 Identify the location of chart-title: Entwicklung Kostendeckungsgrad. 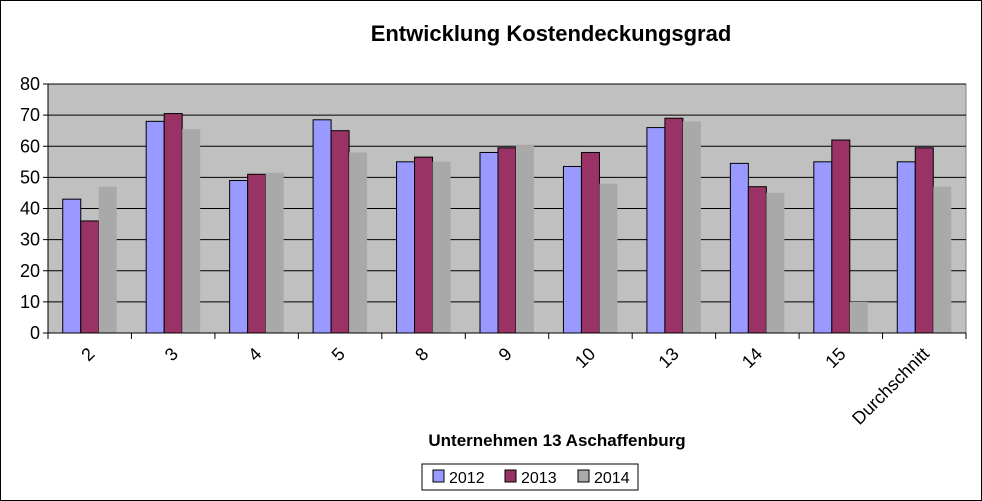
(551, 33).